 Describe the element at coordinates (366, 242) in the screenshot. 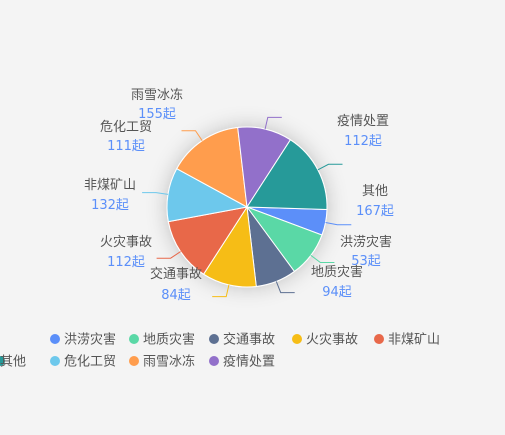

I see `slice-label-name-1: 洪涝灾害` at that location.